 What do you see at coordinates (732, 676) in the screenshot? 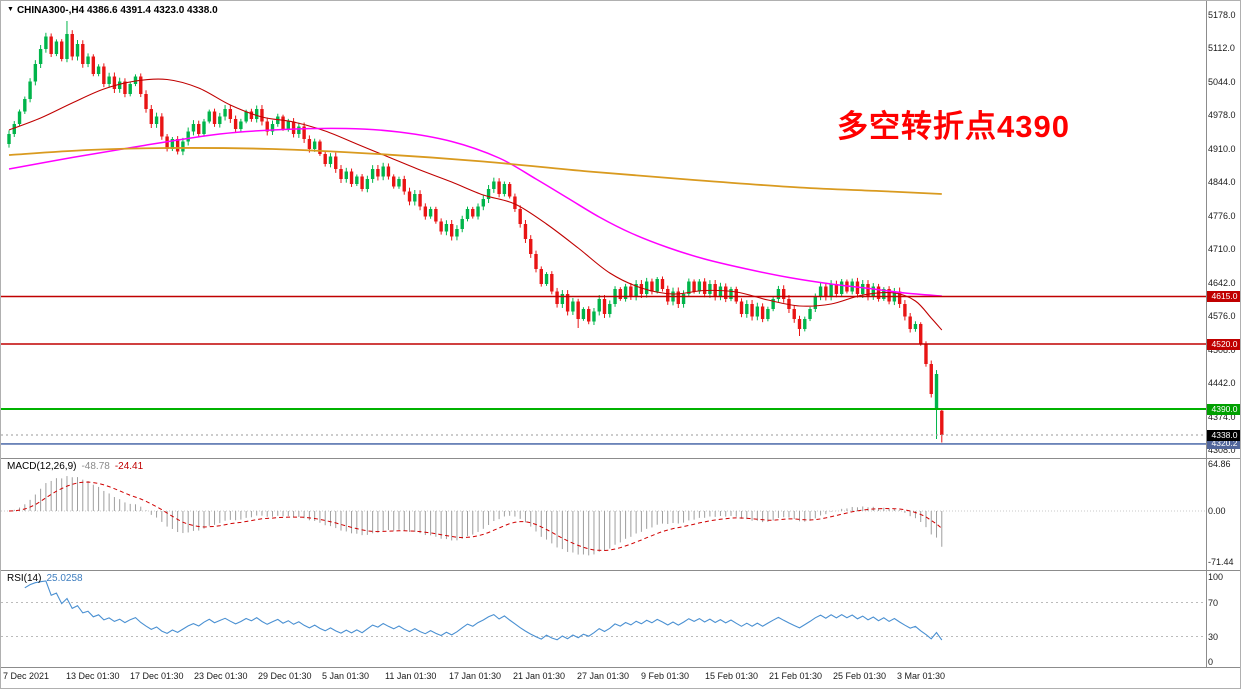
I see `time-tick-label: 15 Feb 01:30` at bounding box center [732, 676].